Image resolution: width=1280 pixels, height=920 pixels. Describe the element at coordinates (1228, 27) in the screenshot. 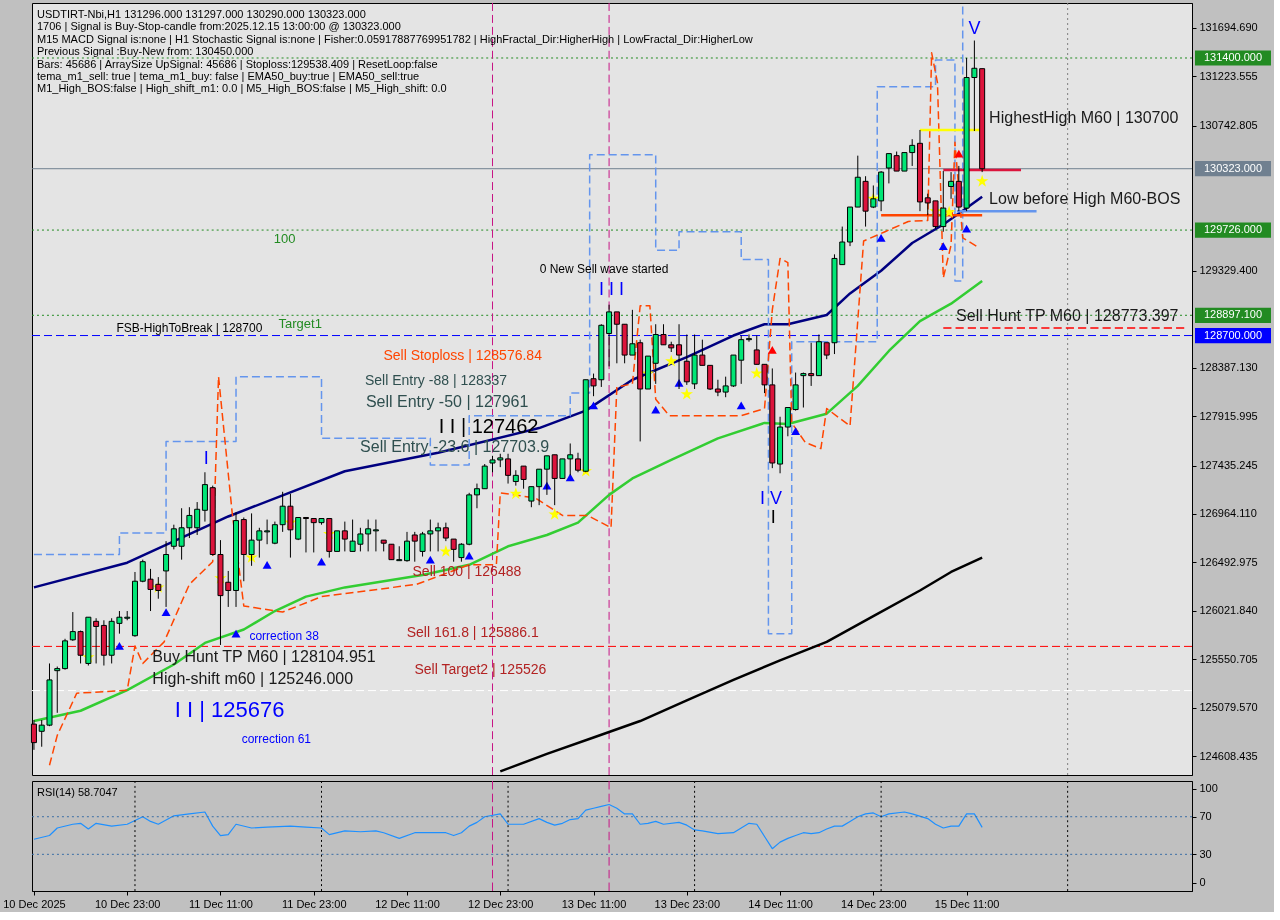

I see `y-tick-label: 131694.690` at that location.